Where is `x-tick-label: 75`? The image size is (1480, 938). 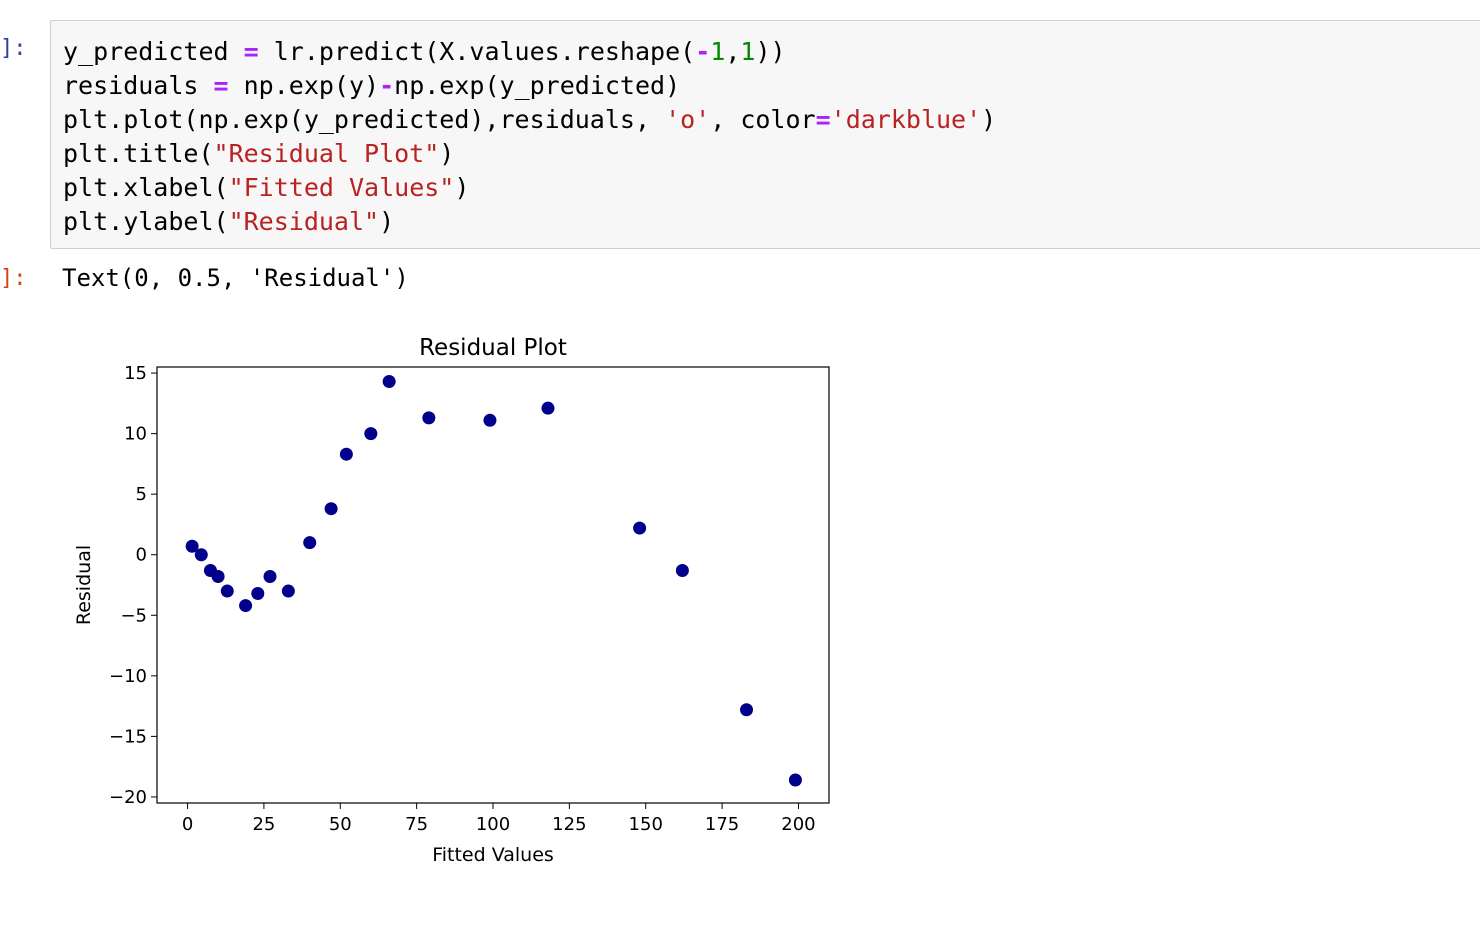
x-tick-label: 75 is located at coordinates (416, 824).